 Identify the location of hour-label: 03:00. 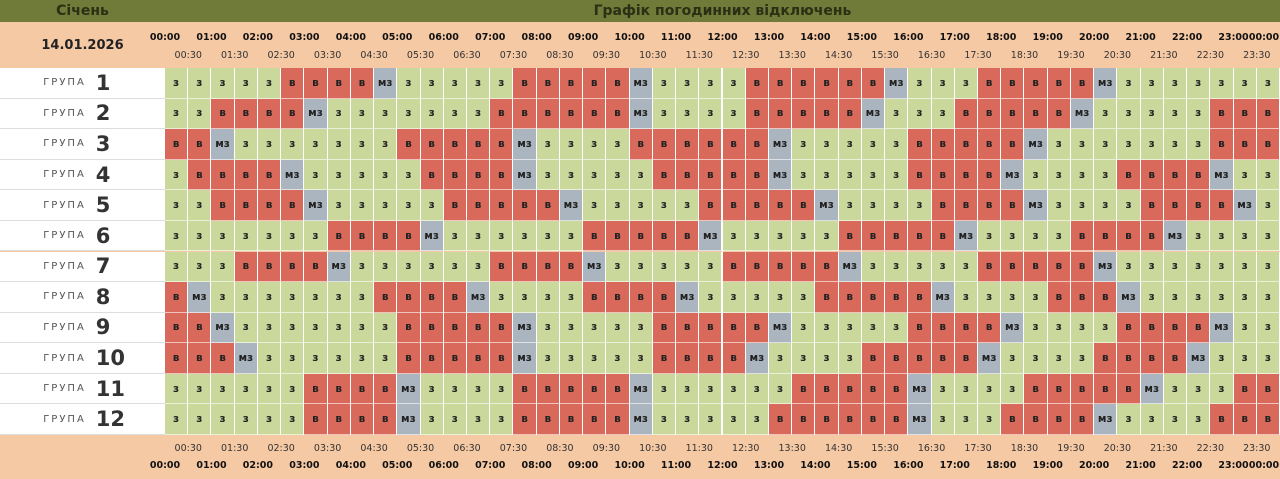
(304, 37).